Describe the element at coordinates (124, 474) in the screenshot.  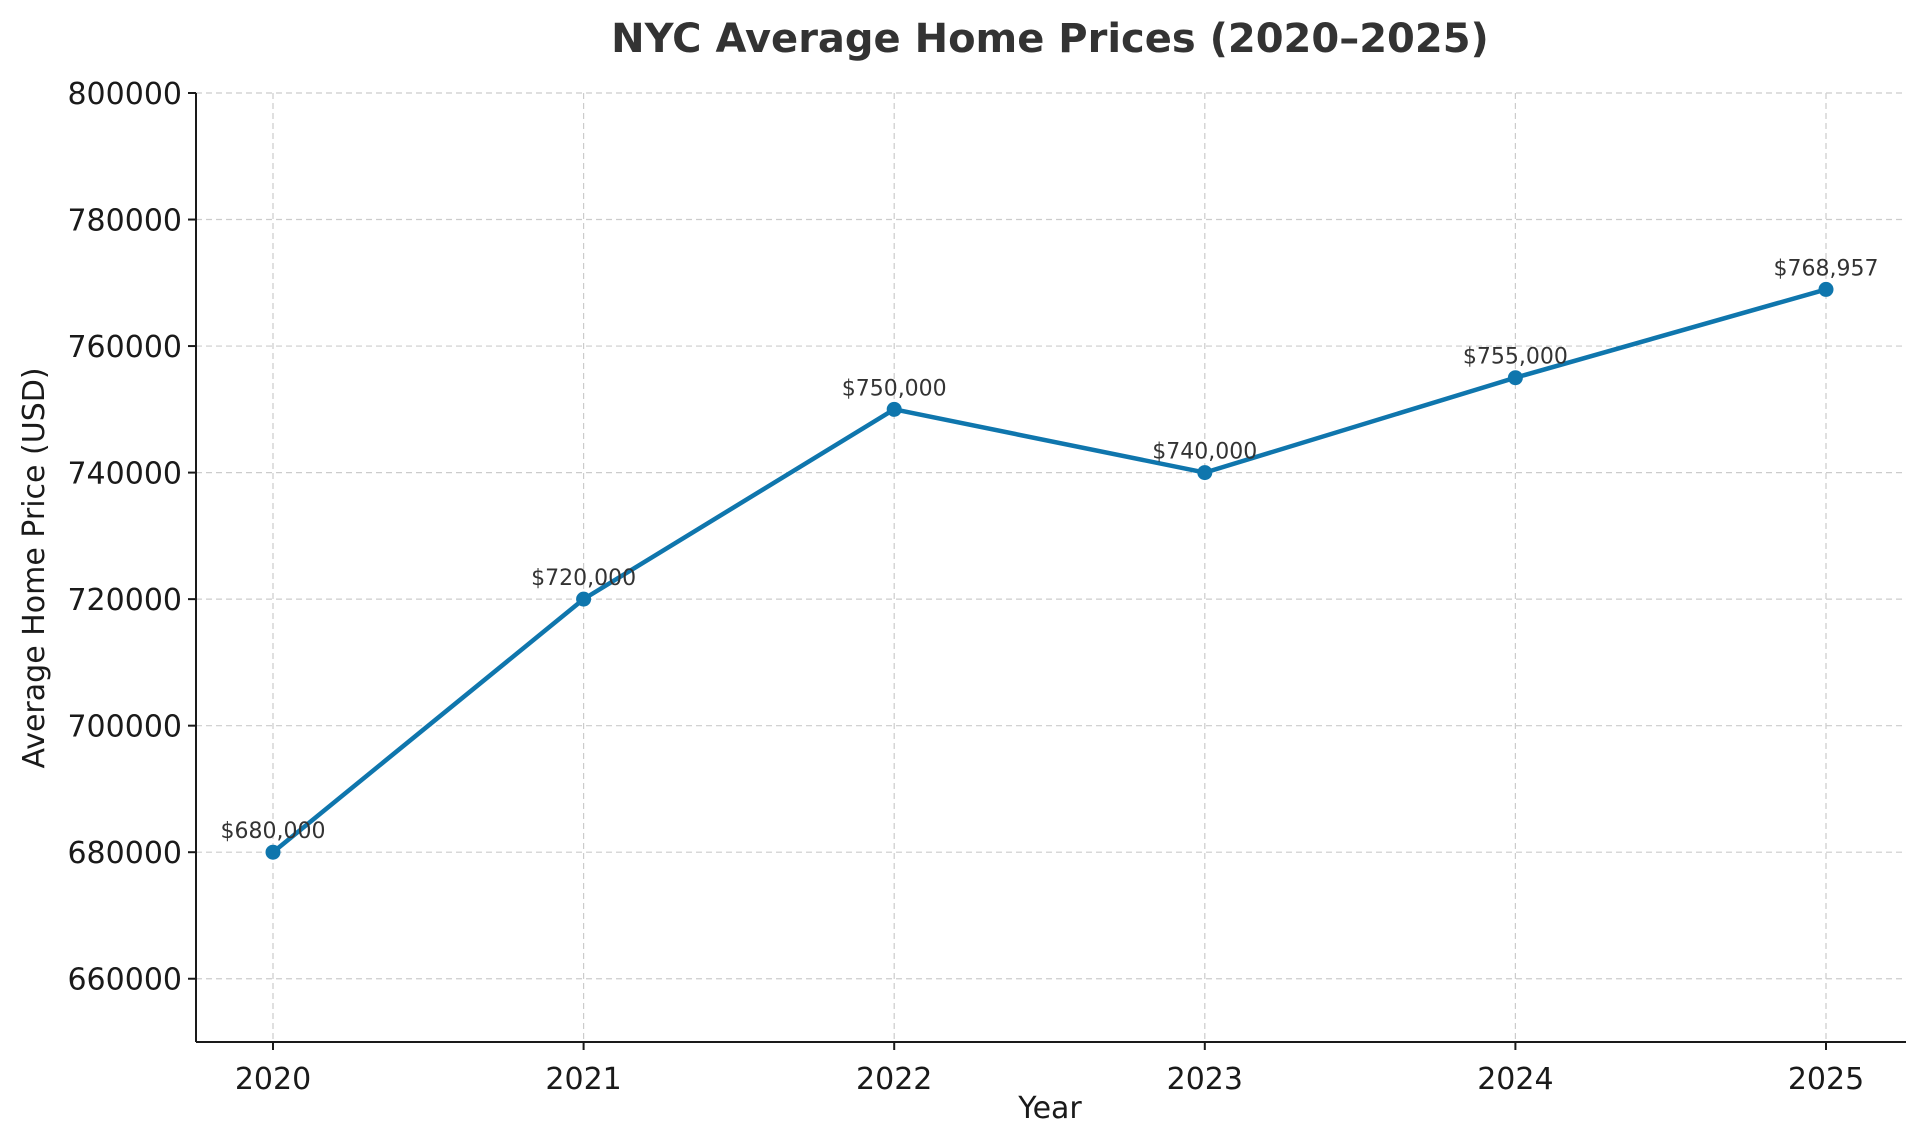
I see `y-tick-label: 740000` at that location.